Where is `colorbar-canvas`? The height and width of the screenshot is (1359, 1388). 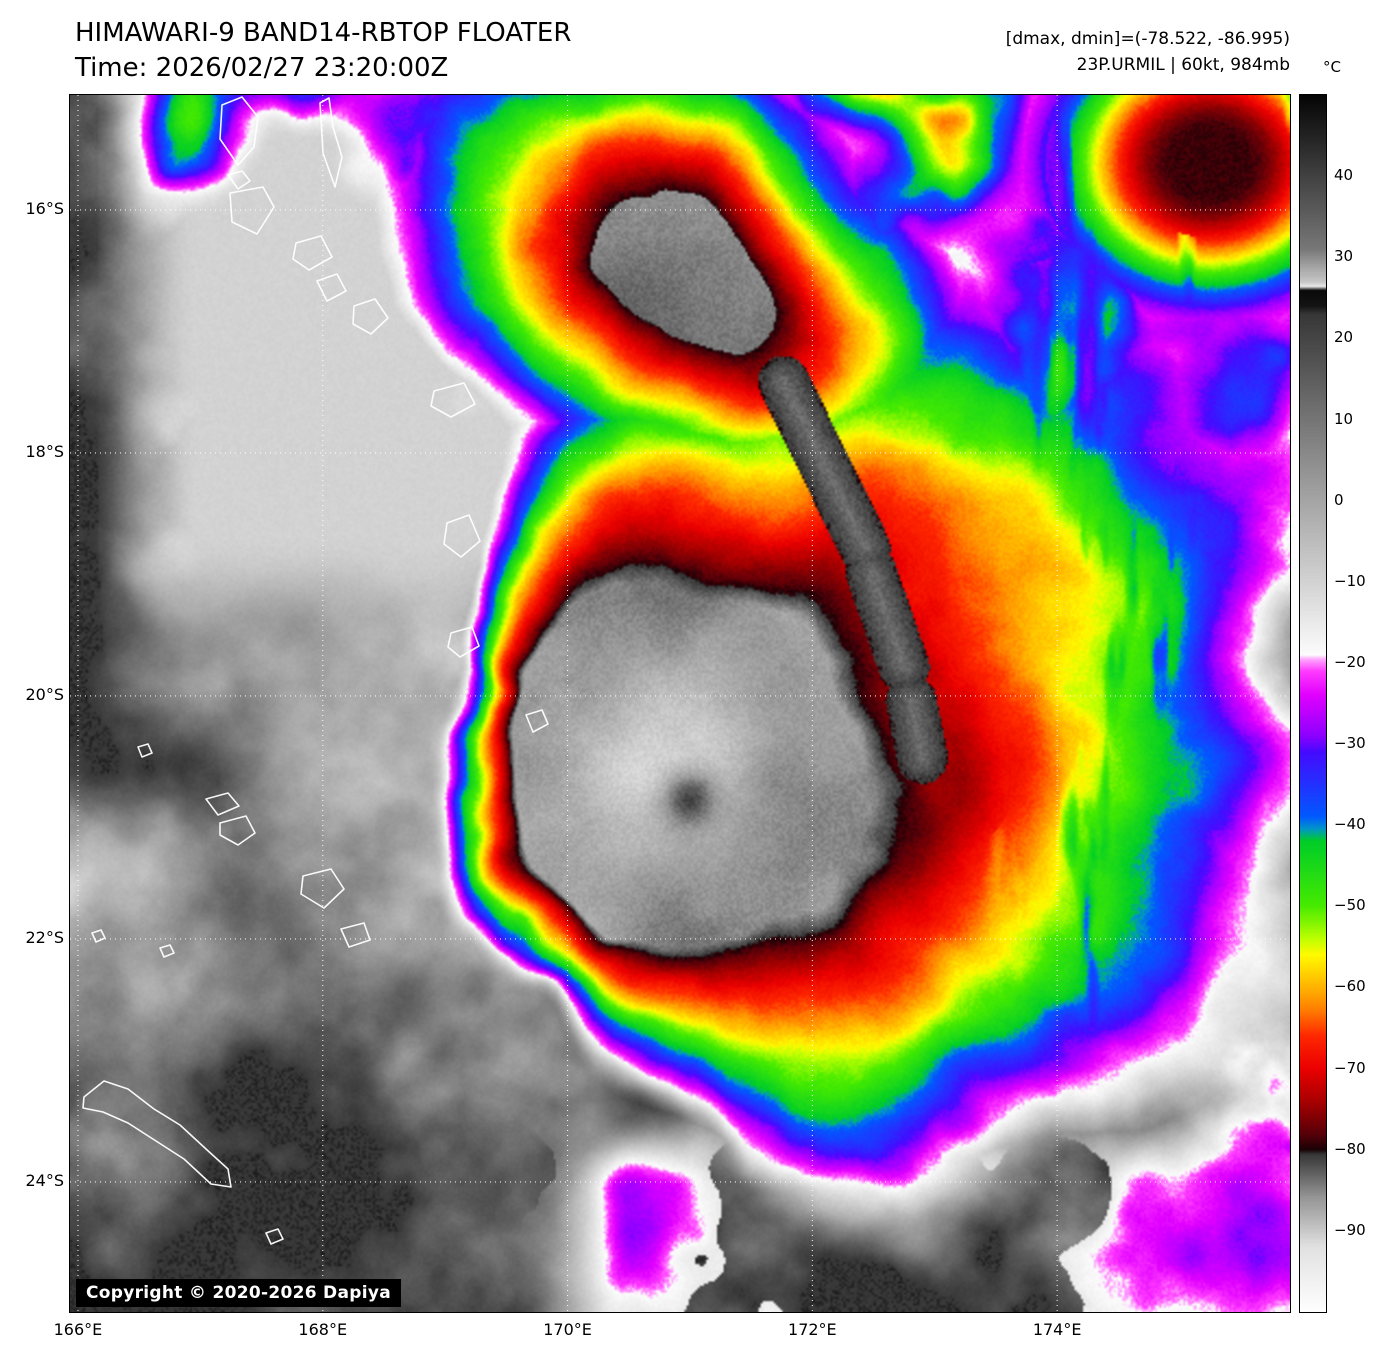 colorbar-canvas is located at coordinates (1313, 703).